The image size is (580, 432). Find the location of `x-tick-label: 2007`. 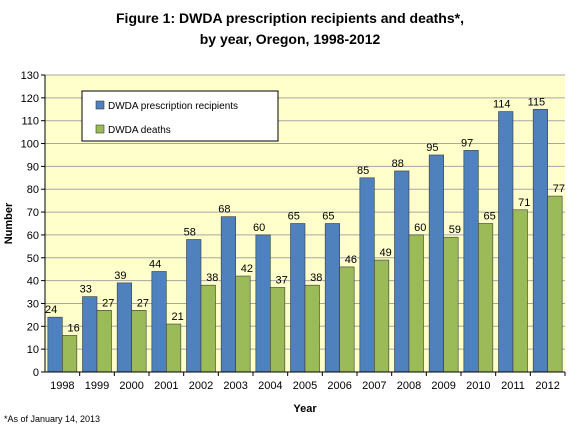

x-tick-label: 2007 is located at coordinates (374, 386).